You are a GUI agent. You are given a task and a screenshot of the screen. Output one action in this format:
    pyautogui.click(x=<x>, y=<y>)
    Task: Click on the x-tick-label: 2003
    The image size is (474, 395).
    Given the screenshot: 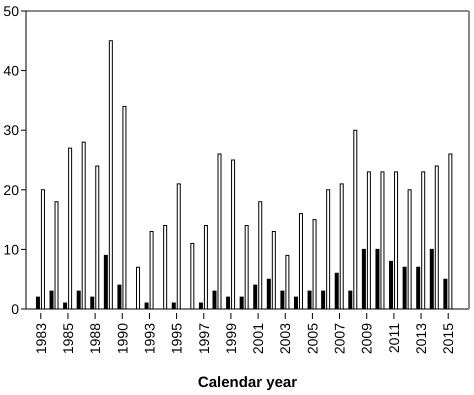 What is the action you would take?
    pyautogui.click(x=285, y=338)
    